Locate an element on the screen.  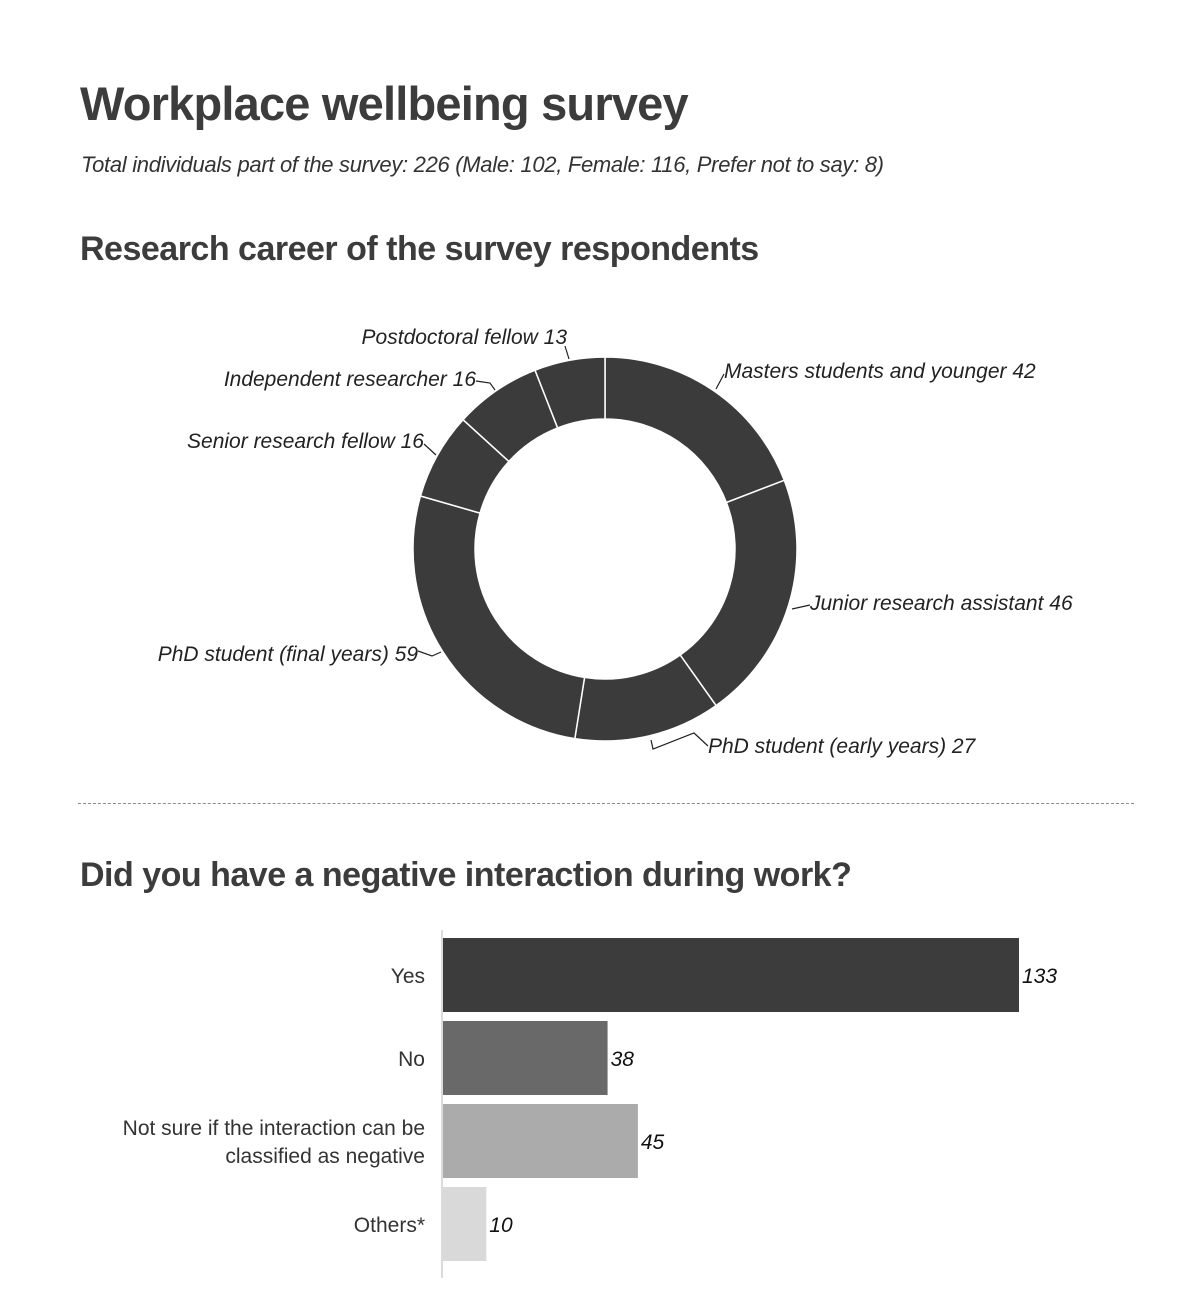
bar-value-label: 133 is located at coordinates (1039, 976).